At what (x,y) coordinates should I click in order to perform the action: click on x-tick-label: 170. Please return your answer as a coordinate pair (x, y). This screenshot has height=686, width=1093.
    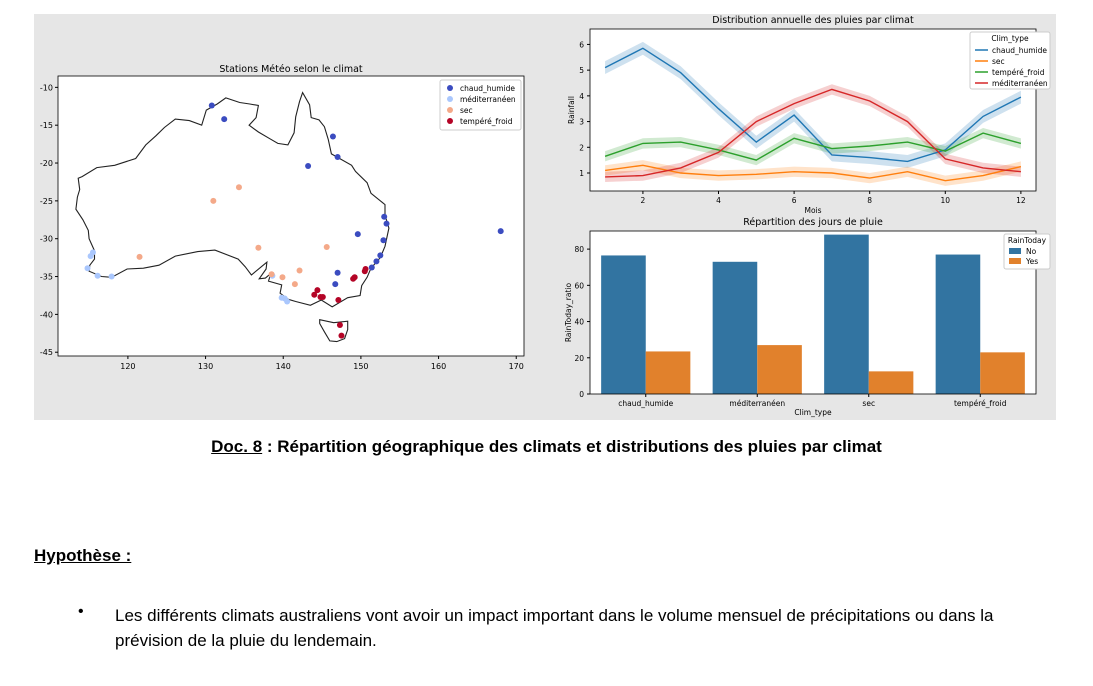
    Looking at the image, I should click on (516, 366).